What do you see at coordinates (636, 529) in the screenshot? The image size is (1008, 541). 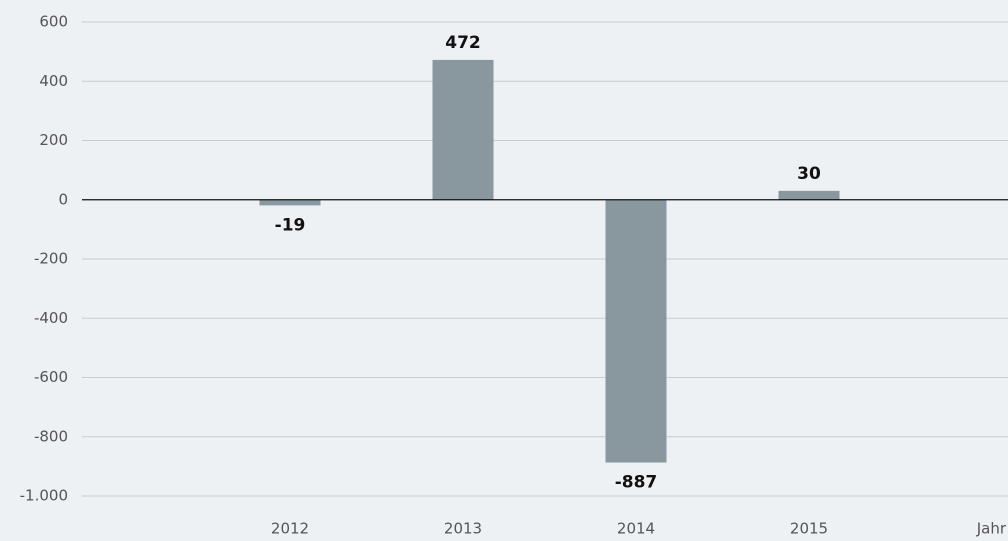 I see `x-tick-label: 2014` at bounding box center [636, 529].